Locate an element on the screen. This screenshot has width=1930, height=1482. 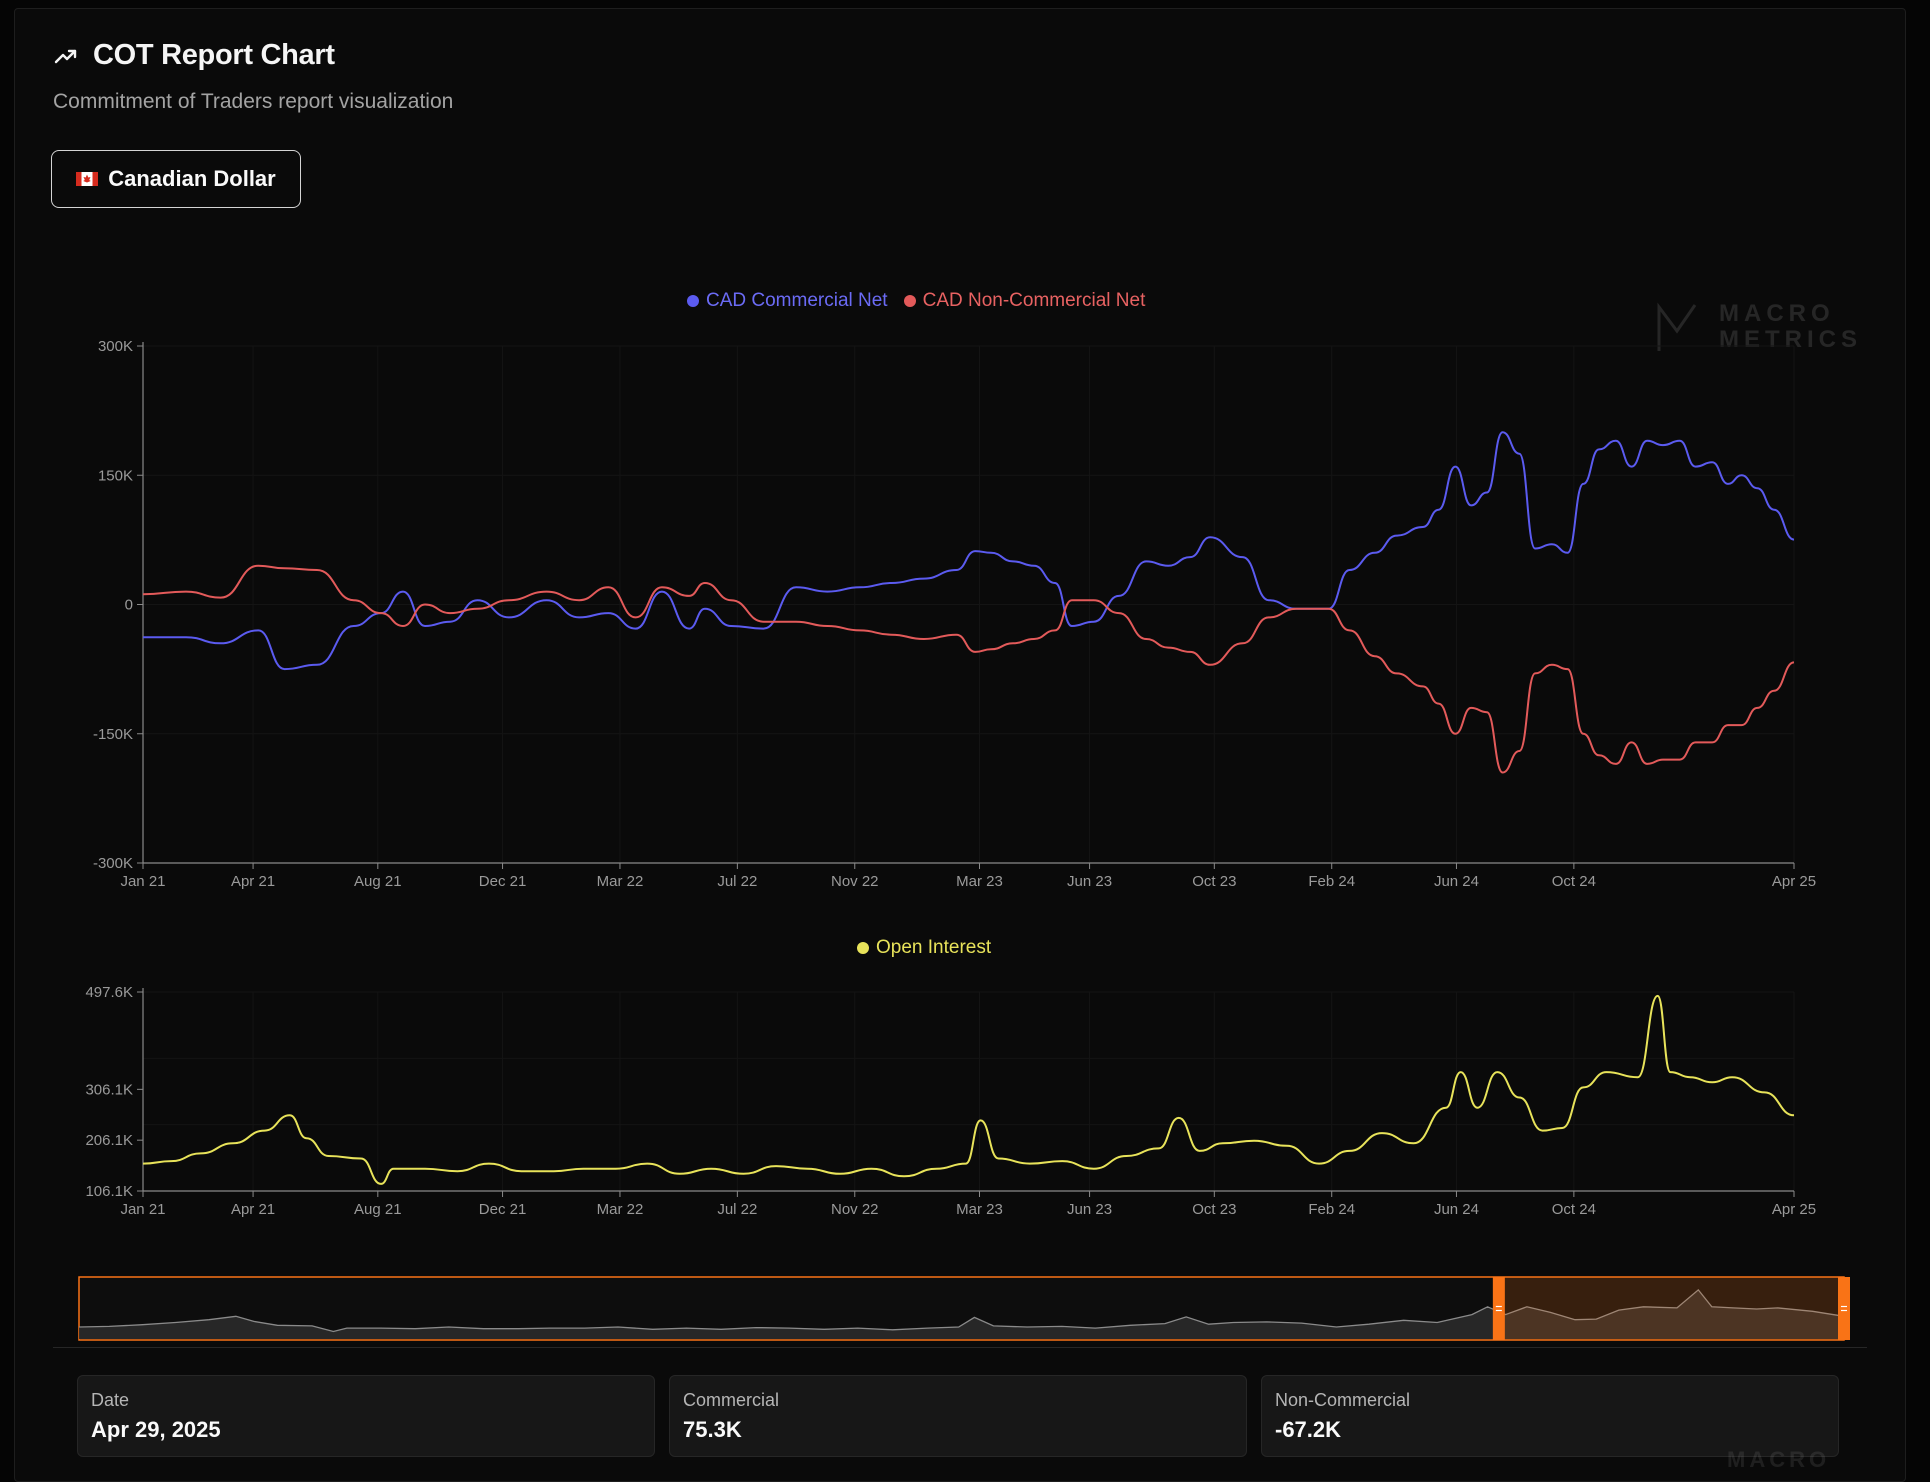
oi-chart-legend: Open Interest is located at coordinates (924, 948).